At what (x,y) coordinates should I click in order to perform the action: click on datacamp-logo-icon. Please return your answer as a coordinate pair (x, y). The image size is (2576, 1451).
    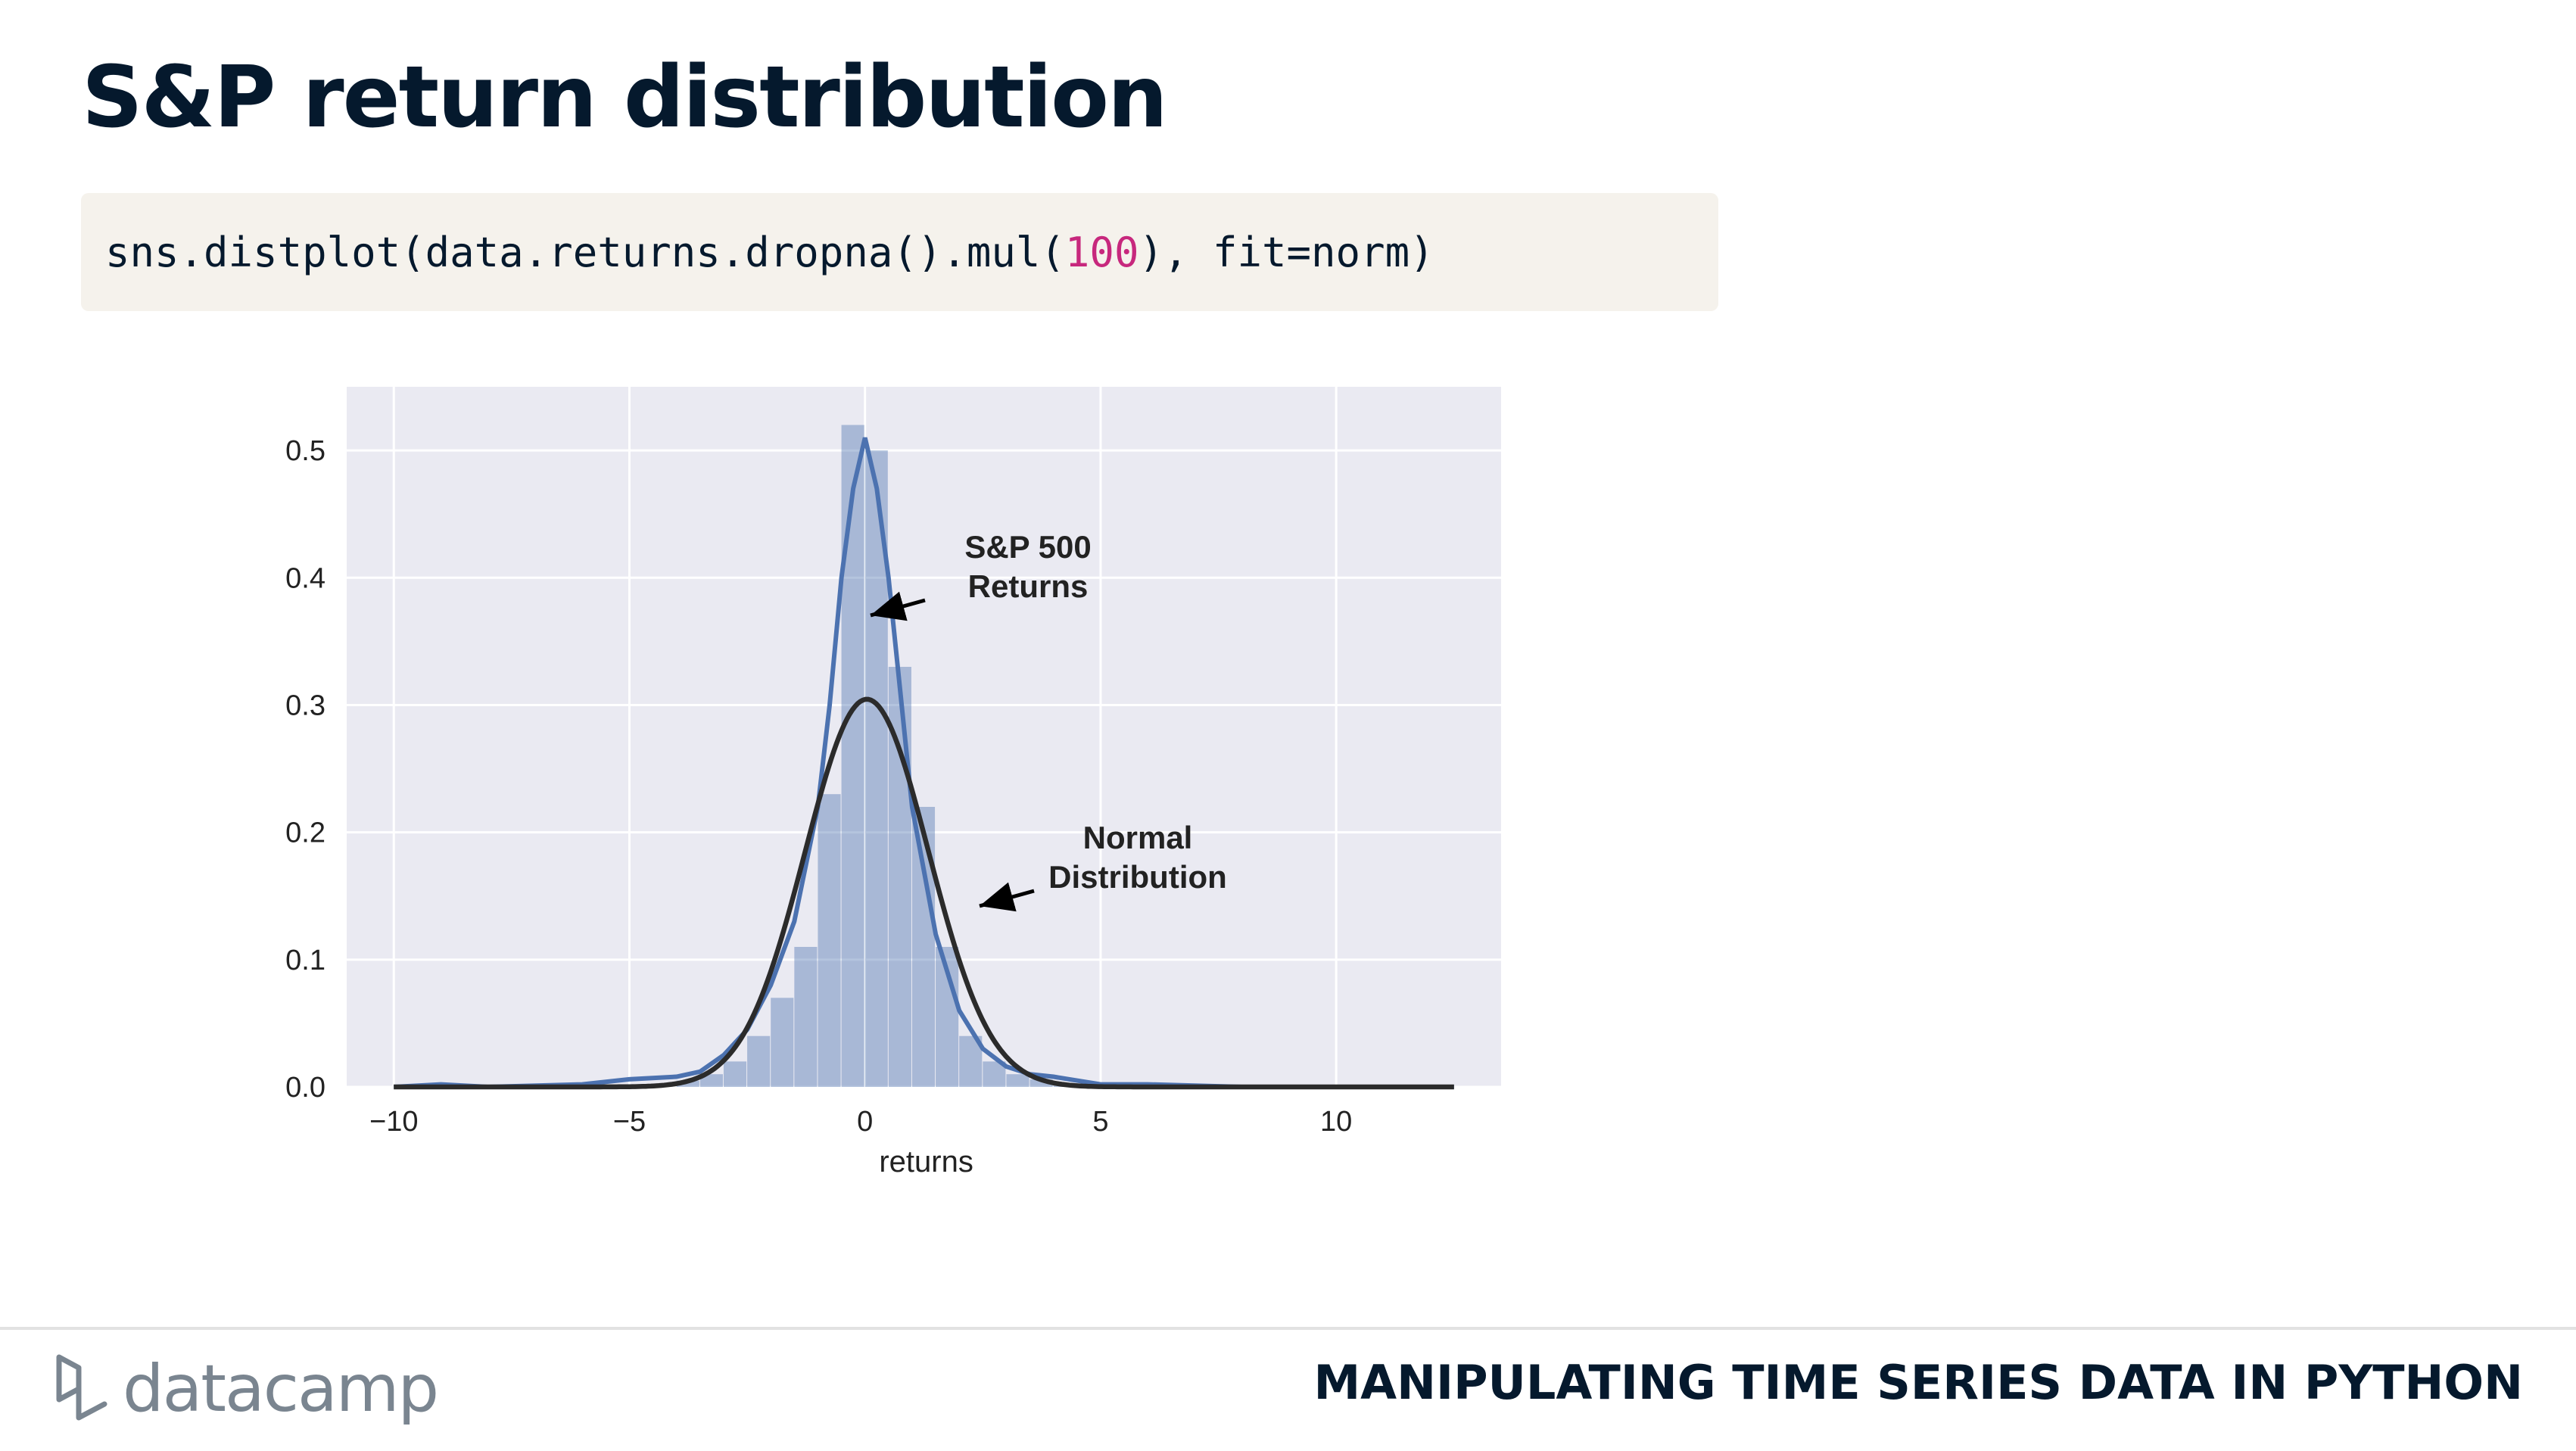
    Looking at the image, I should click on (81, 1388).